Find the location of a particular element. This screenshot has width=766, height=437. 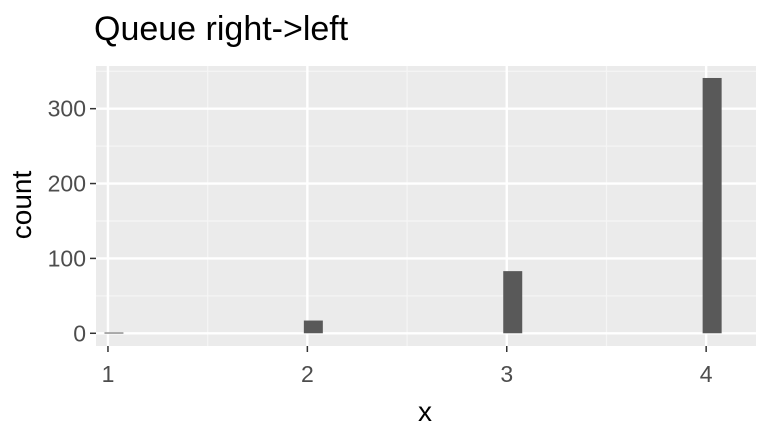

chart-title: Queue right->left is located at coordinates (221, 29).